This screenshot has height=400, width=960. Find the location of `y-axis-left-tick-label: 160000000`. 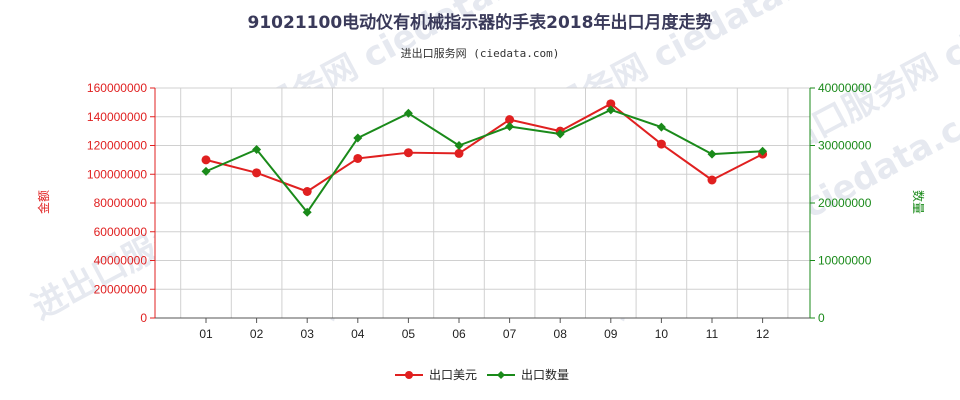

y-axis-left-tick-label: 160000000 is located at coordinates (117, 88).